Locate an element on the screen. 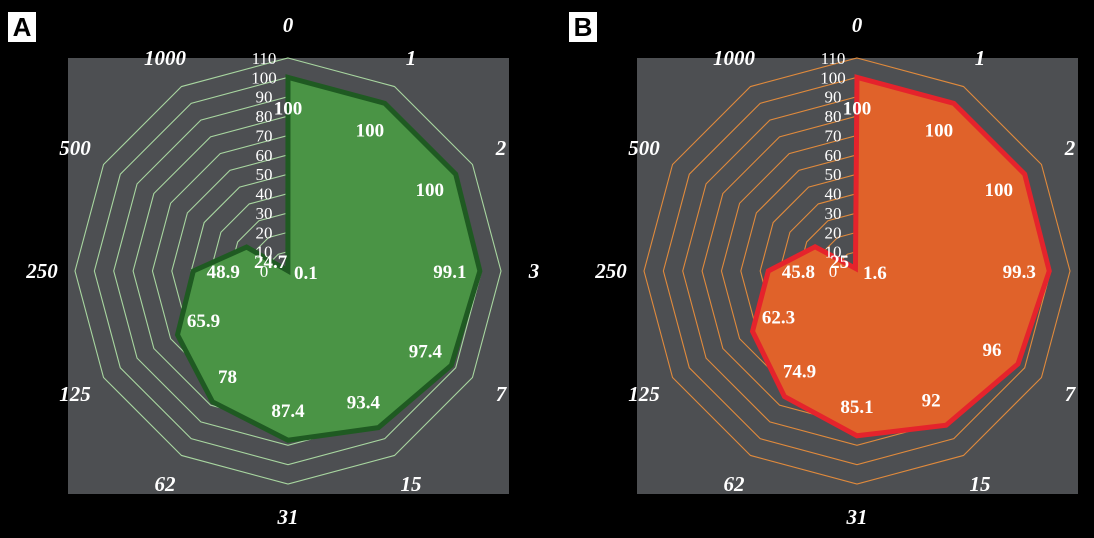  data-label: 25 is located at coordinates (839, 262).